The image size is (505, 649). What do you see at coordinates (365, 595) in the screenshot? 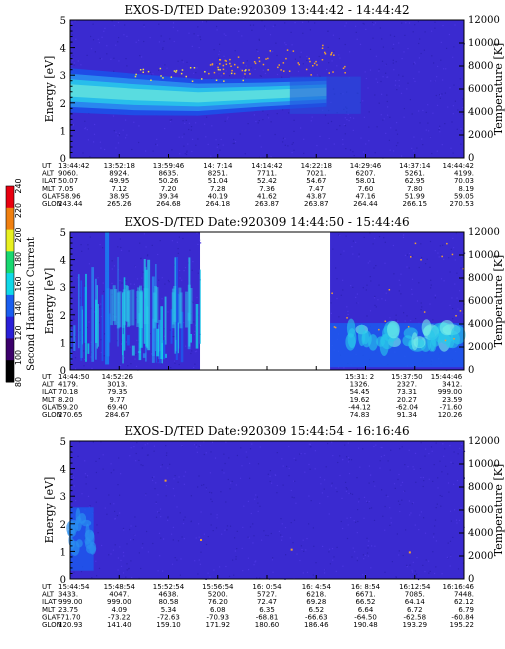
I see `eph-cell: 6671.` at bounding box center [365, 595].